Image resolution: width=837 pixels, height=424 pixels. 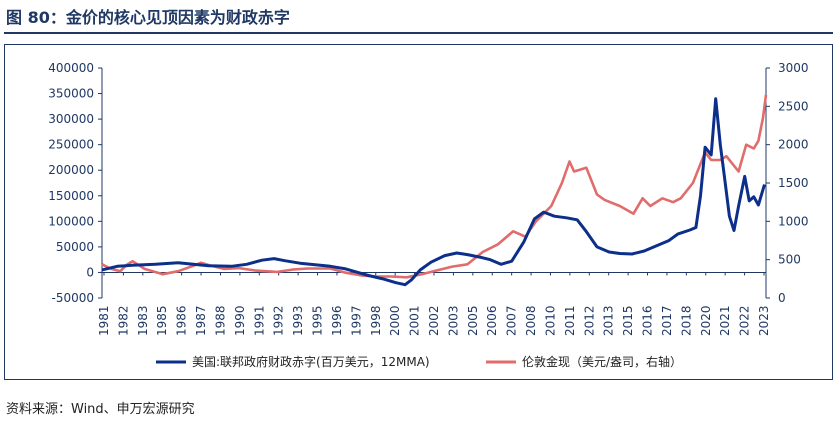 What do you see at coordinates (123, 320) in the screenshot?
I see `x-tick-label: 1982` at bounding box center [123, 320].